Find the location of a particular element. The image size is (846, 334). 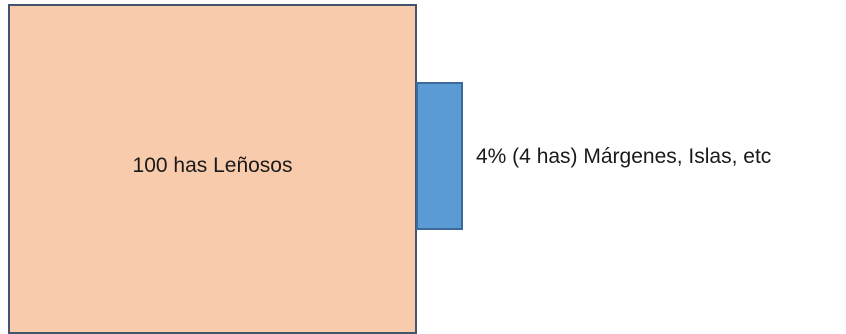

margin-area-label: 4% (4 has) Márgenes, Islas, etc is located at coordinates (624, 156).